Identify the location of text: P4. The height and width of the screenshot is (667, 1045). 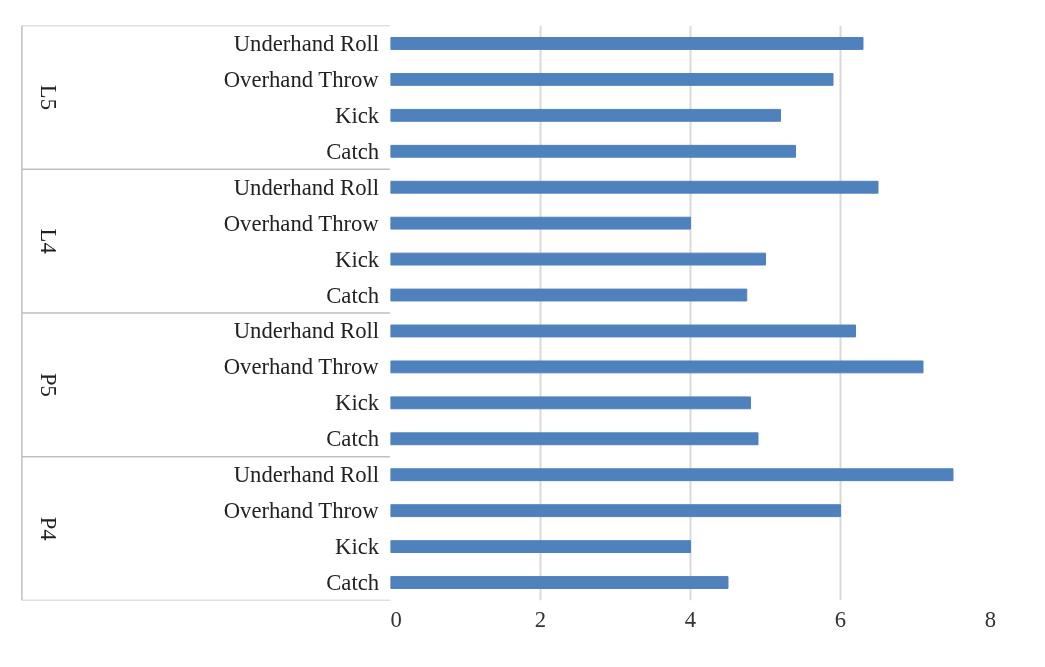
(48, 528).